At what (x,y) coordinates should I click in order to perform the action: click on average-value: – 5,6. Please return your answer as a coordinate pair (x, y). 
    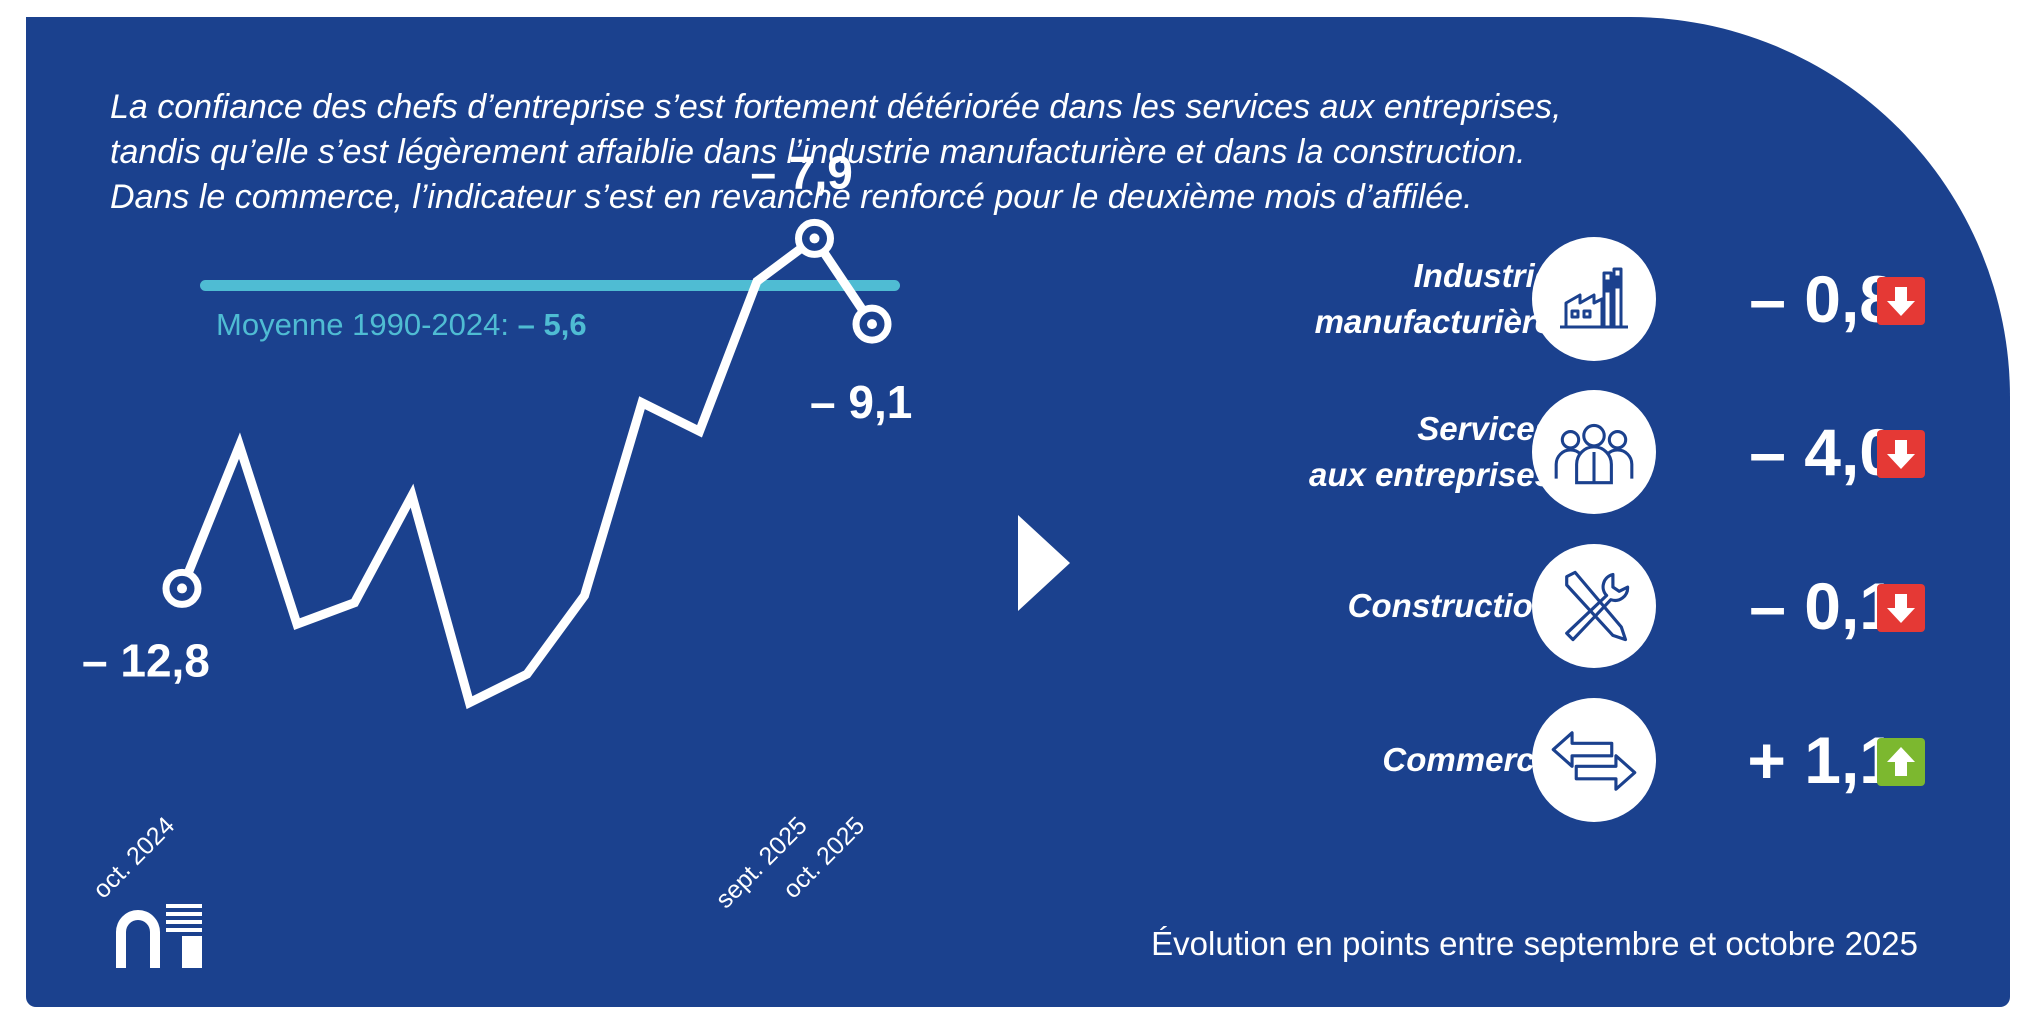
    Looking at the image, I should click on (552, 324).